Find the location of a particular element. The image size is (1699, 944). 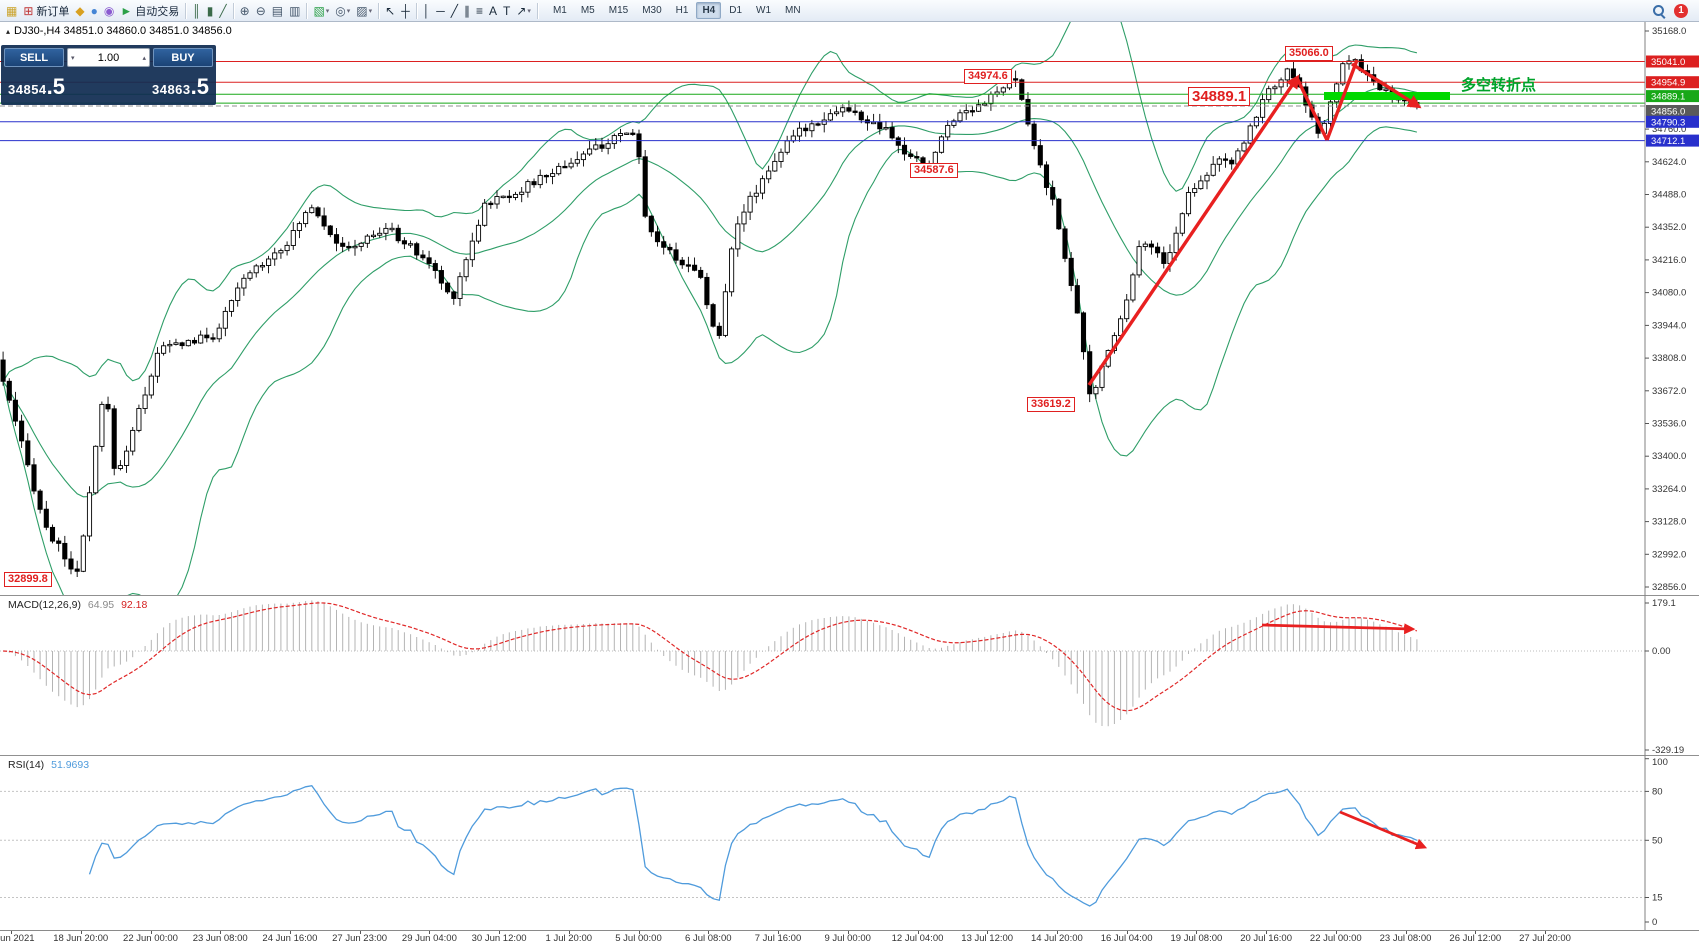

timeframe-h1: H1 is located at coordinates (682, 10).